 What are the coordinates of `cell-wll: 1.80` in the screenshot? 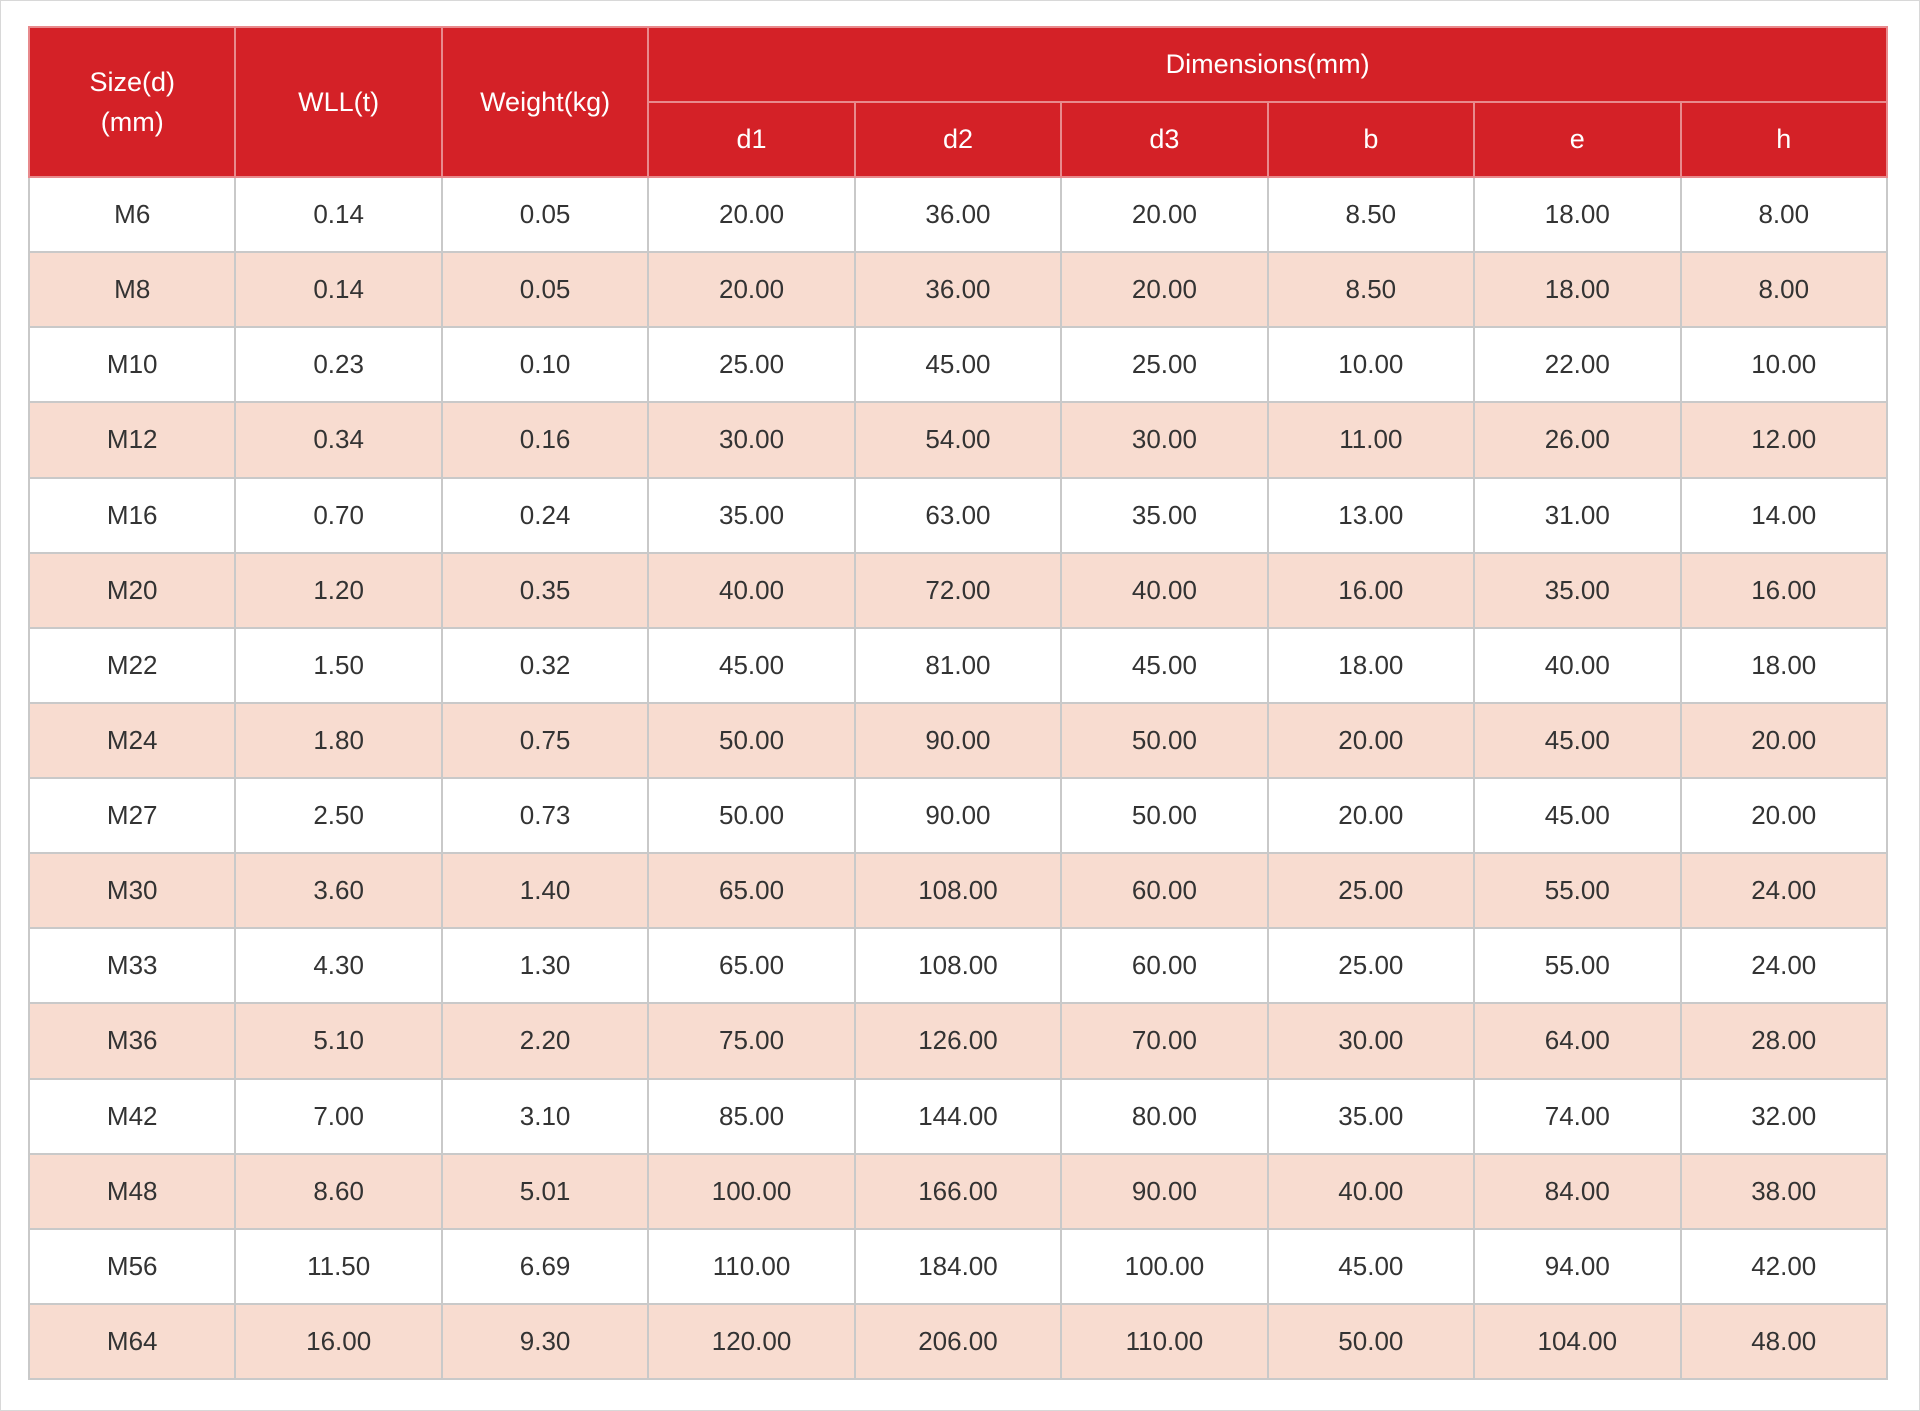 It's located at (338, 740).